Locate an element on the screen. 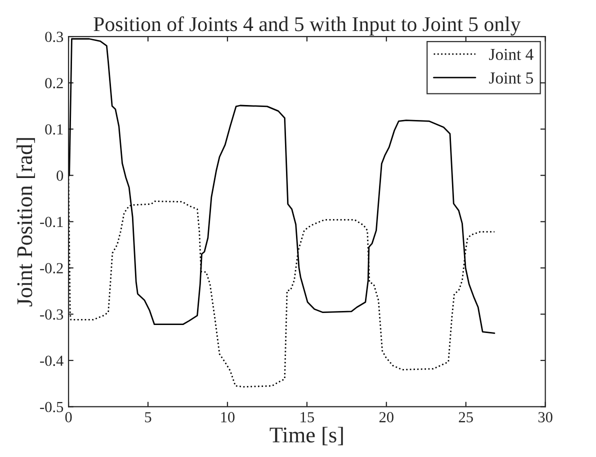  y-tick-label: 0.3 is located at coordinates (54, 37).